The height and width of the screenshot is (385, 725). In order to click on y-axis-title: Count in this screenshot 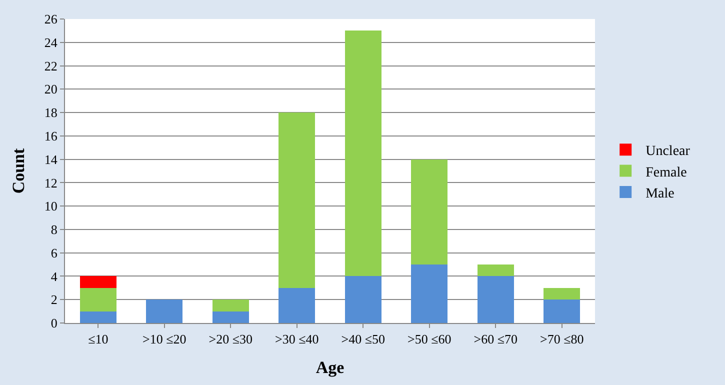, I will do `click(18, 171)`.